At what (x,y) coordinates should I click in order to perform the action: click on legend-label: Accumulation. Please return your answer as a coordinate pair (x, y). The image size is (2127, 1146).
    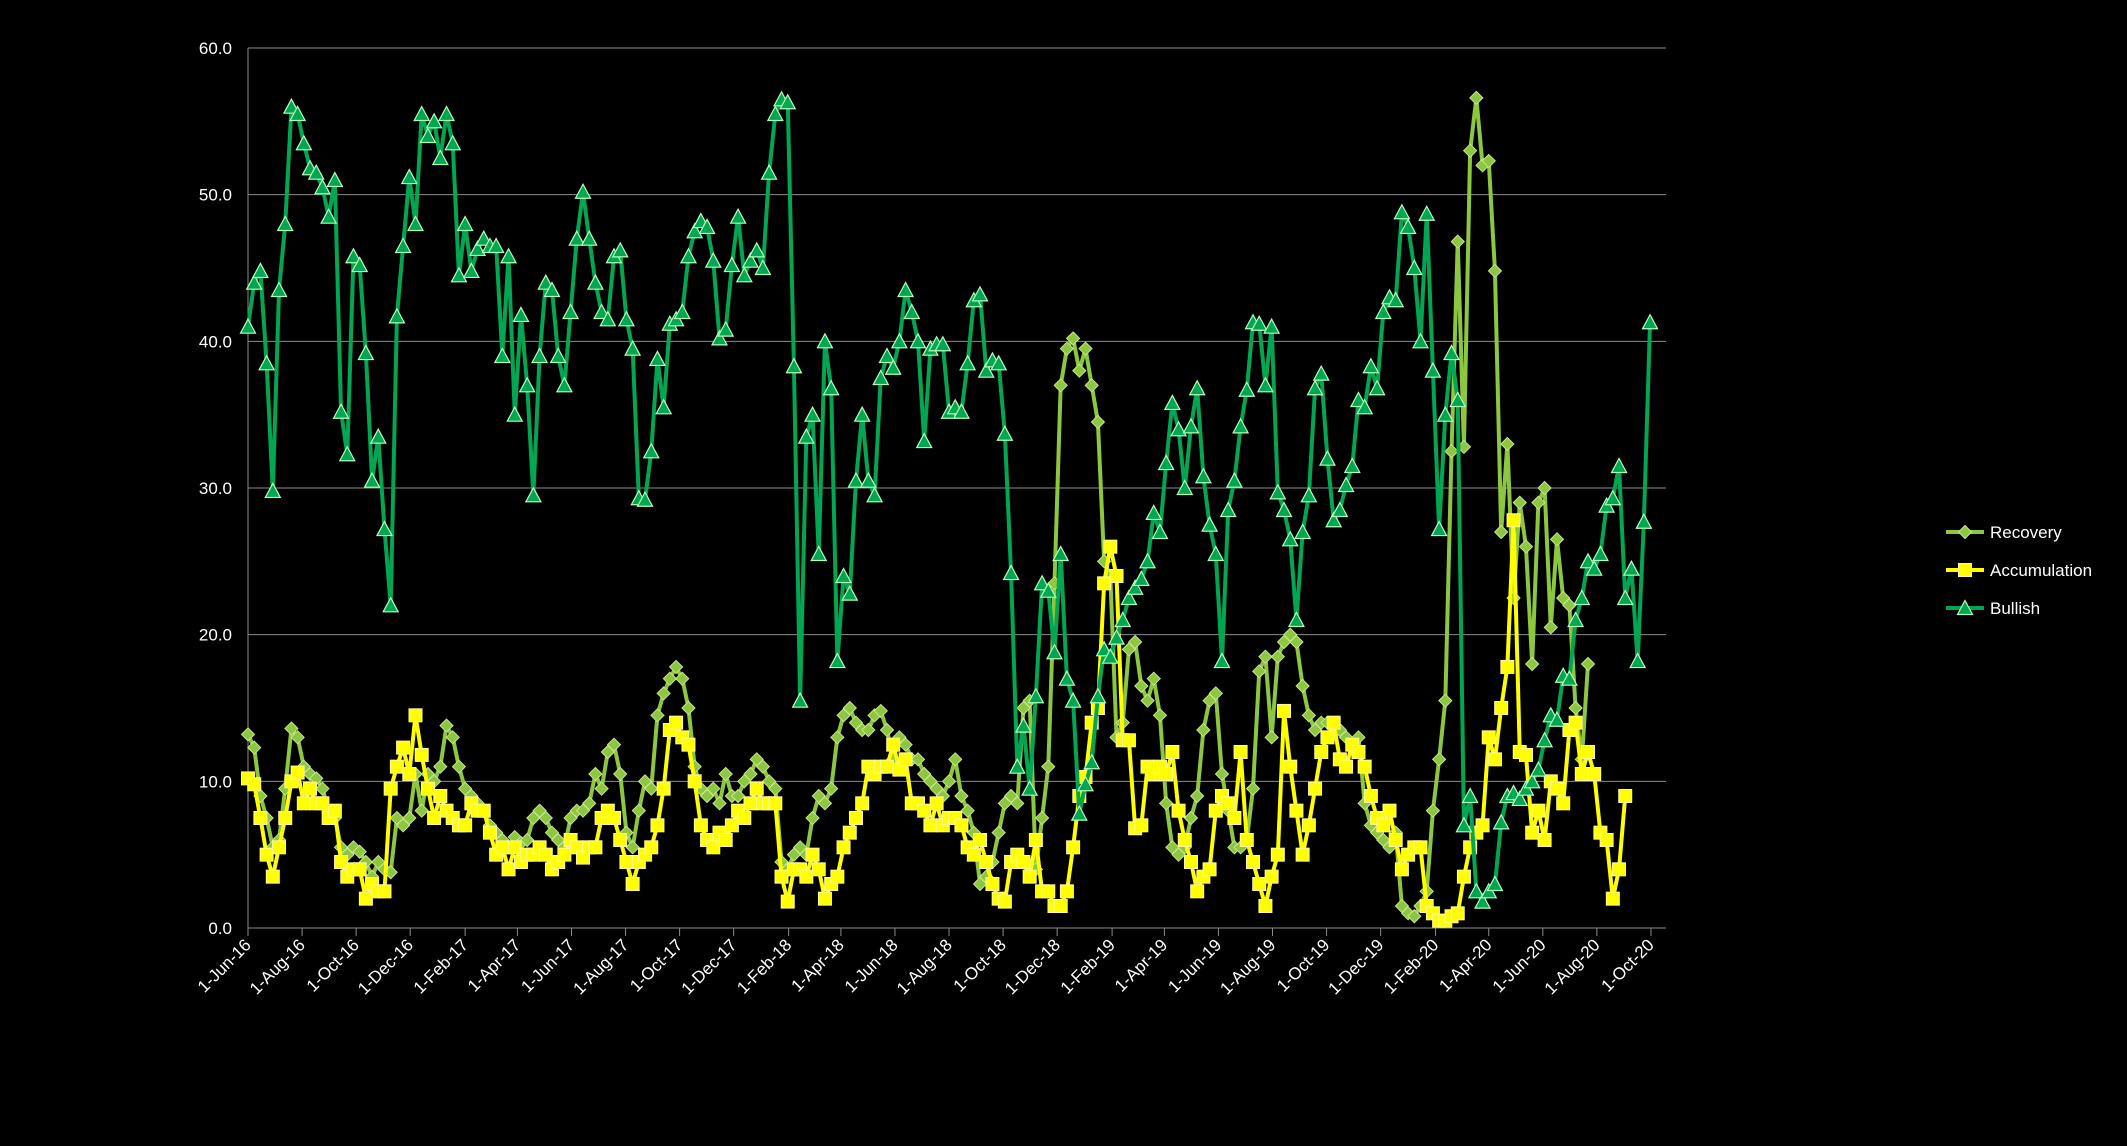
    Looking at the image, I should click on (2041, 570).